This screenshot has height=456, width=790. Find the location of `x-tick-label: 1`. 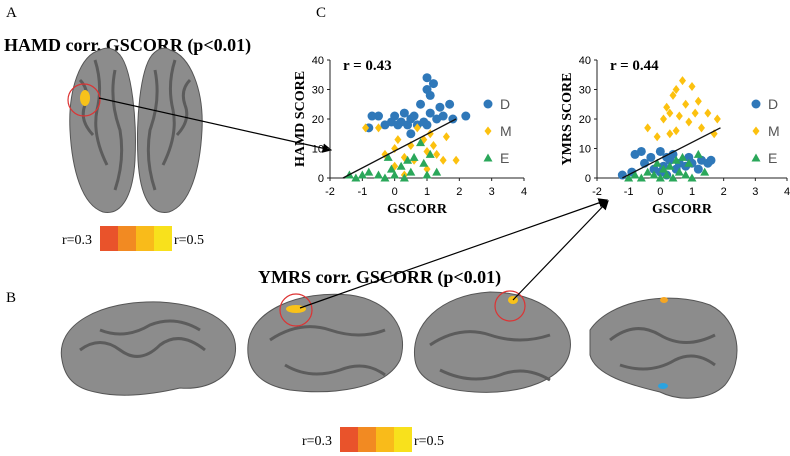

x-tick-label: 1 is located at coordinates (692, 192).